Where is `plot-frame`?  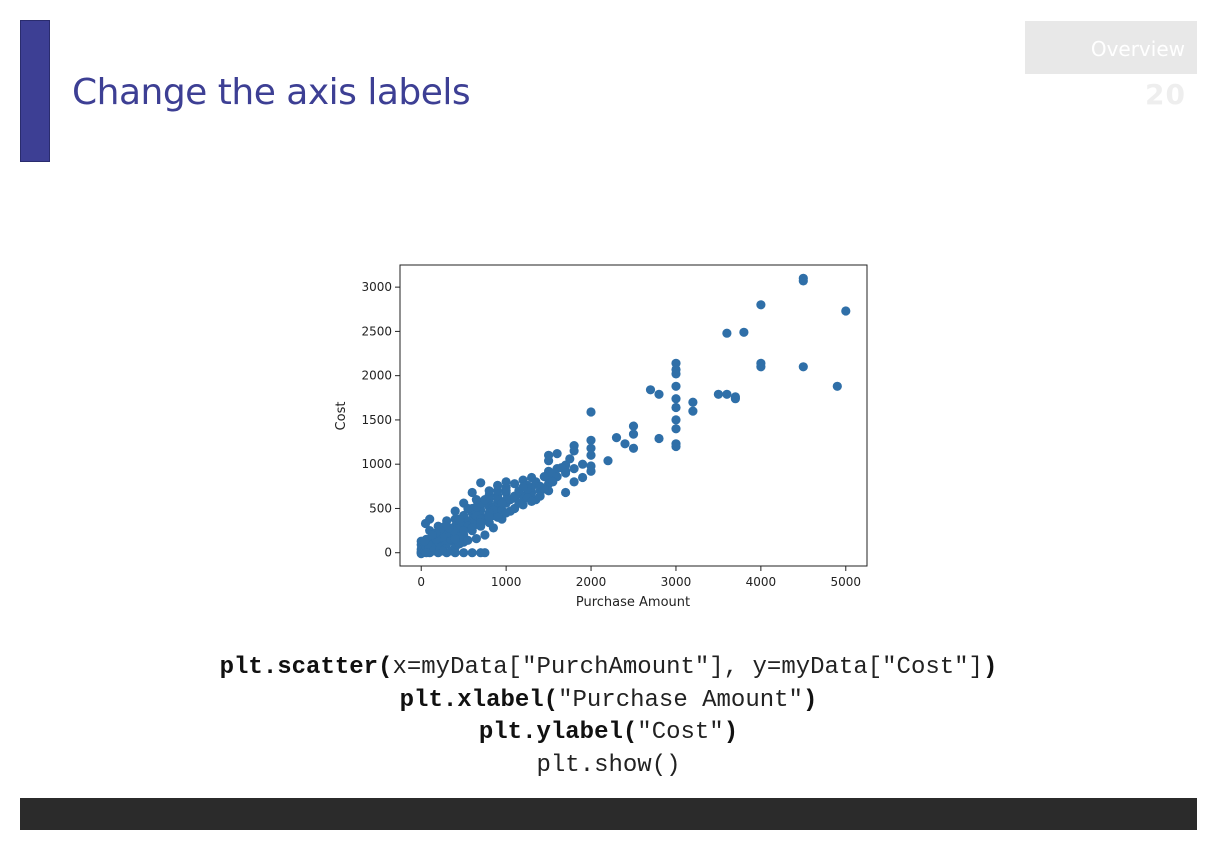
plot-frame is located at coordinates (633, 415).